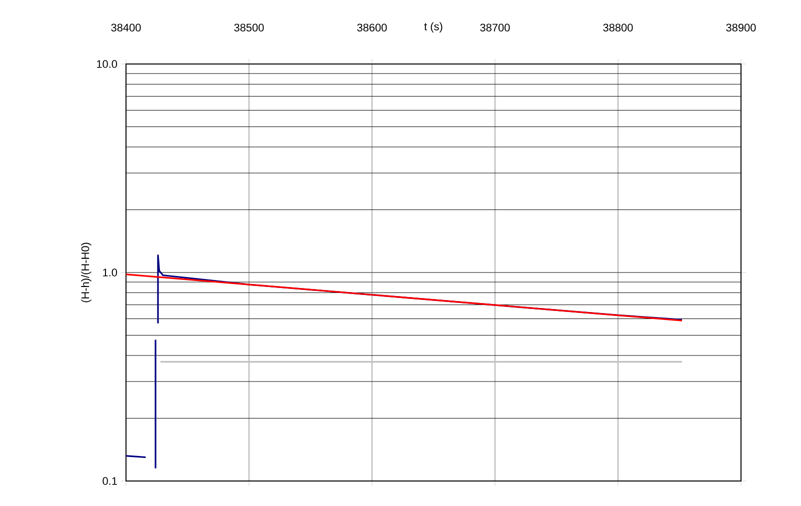 The image size is (801, 506). Describe the element at coordinates (741, 28) in the screenshot. I see `x-tick-label: 38900` at that location.